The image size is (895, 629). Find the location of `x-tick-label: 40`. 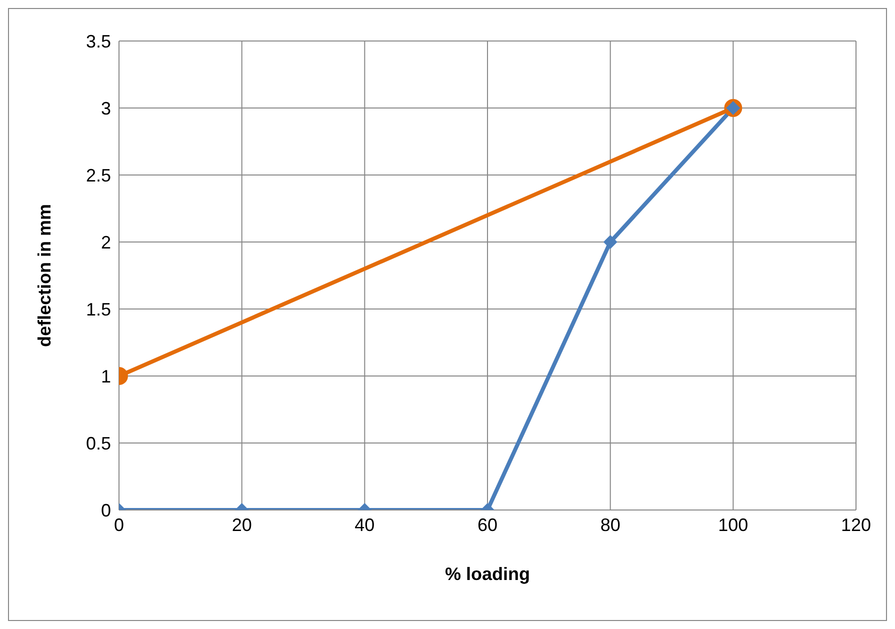

x-tick-label: 40 is located at coordinates (364, 524).